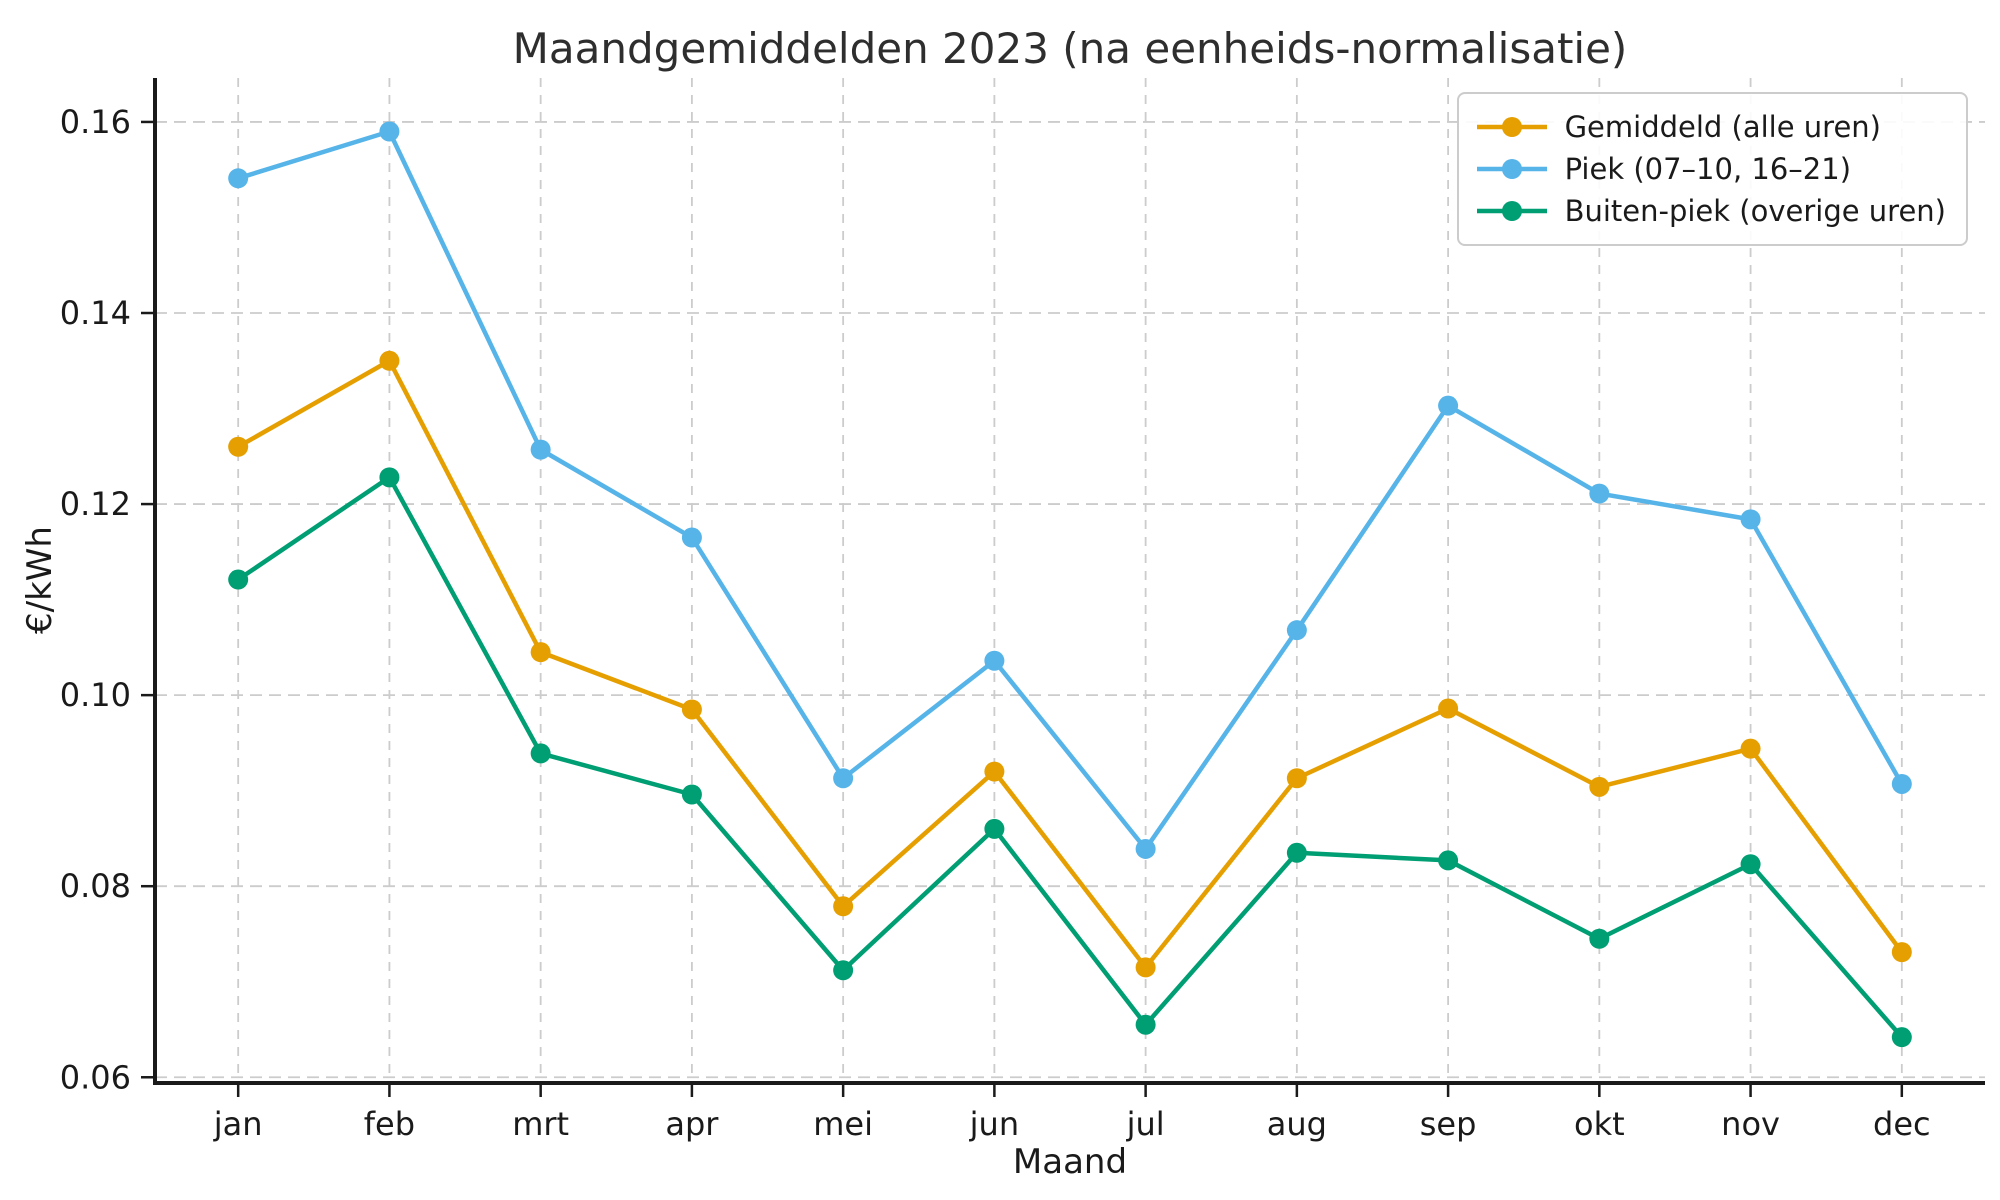 This screenshot has width=2000, height=1200. Describe the element at coordinates (1750, 1124) in the screenshot. I see `x-tick-label: nov` at that location.